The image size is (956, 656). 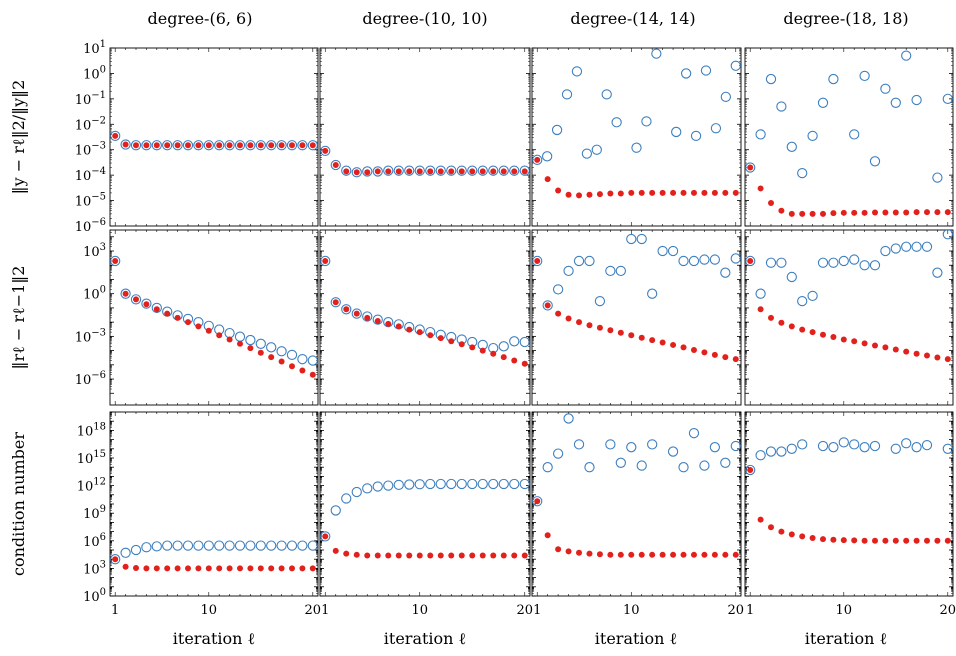 I want to click on y-tick-label: 10¹, so click(x=94, y=48).